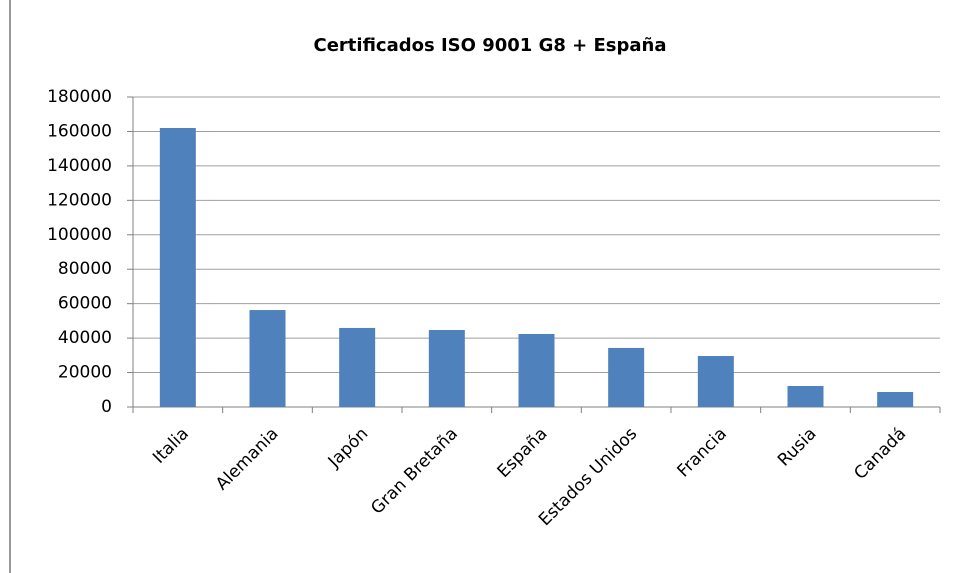  What do you see at coordinates (106, 407) in the screenshot?
I see `y-tick-label: 0` at bounding box center [106, 407].